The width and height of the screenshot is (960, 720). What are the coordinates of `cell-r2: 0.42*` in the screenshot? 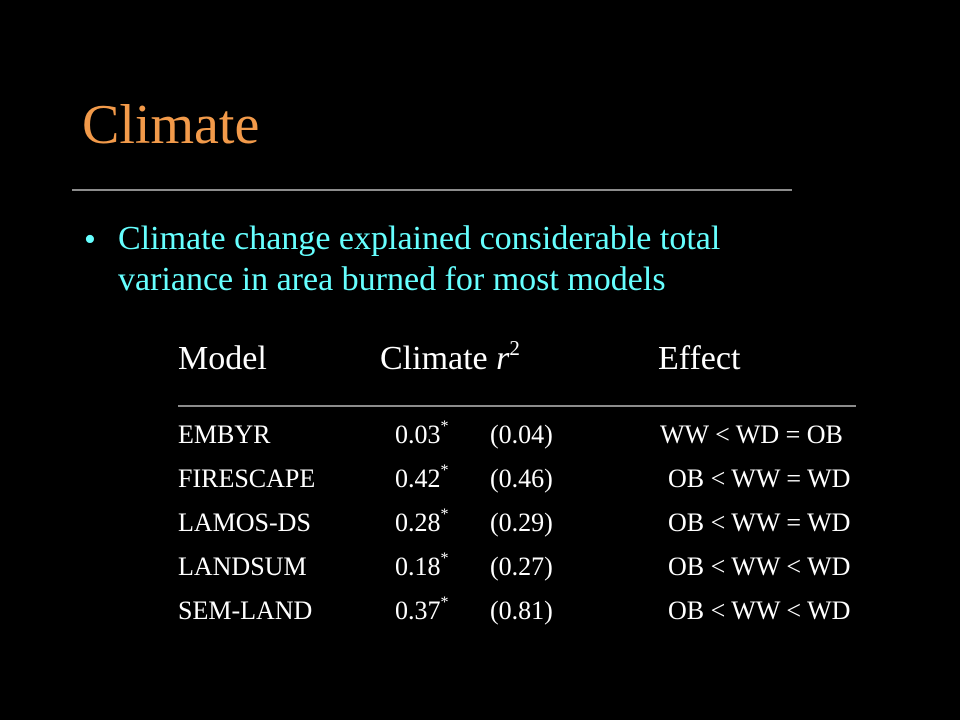 It's located at (422, 479).